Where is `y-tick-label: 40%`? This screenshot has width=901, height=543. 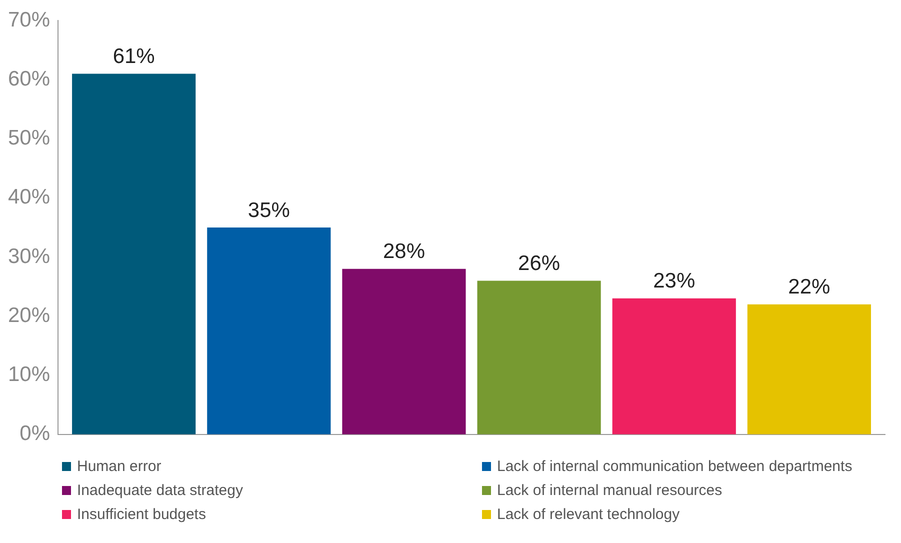 y-tick-label: 40% is located at coordinates (29, 197).